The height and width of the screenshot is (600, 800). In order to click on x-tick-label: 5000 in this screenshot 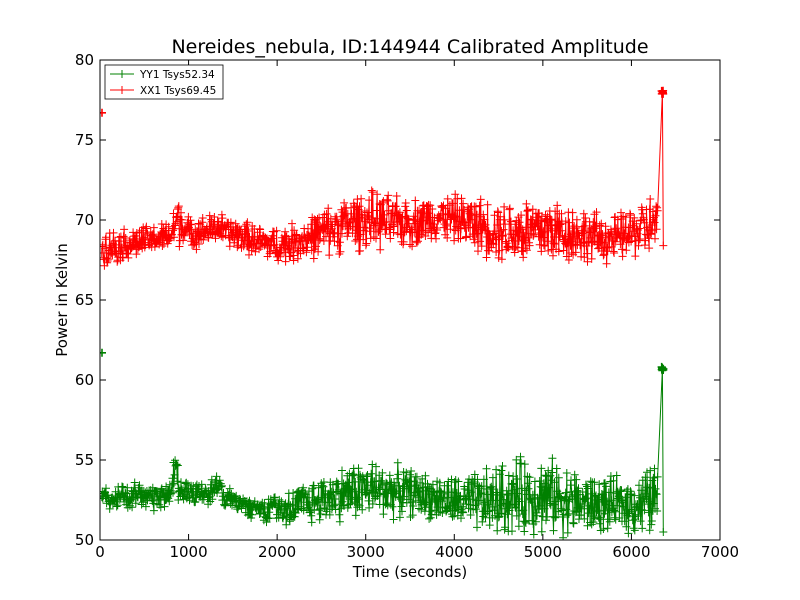, I will do `click(543, 552)`.